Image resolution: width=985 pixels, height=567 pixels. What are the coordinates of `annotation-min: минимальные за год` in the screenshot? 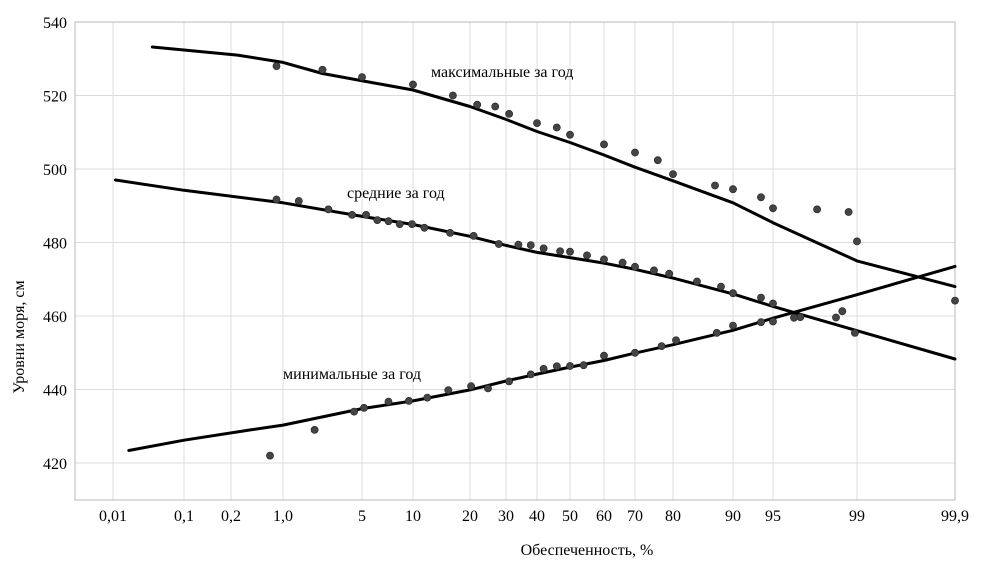 It's located at (352, 374).